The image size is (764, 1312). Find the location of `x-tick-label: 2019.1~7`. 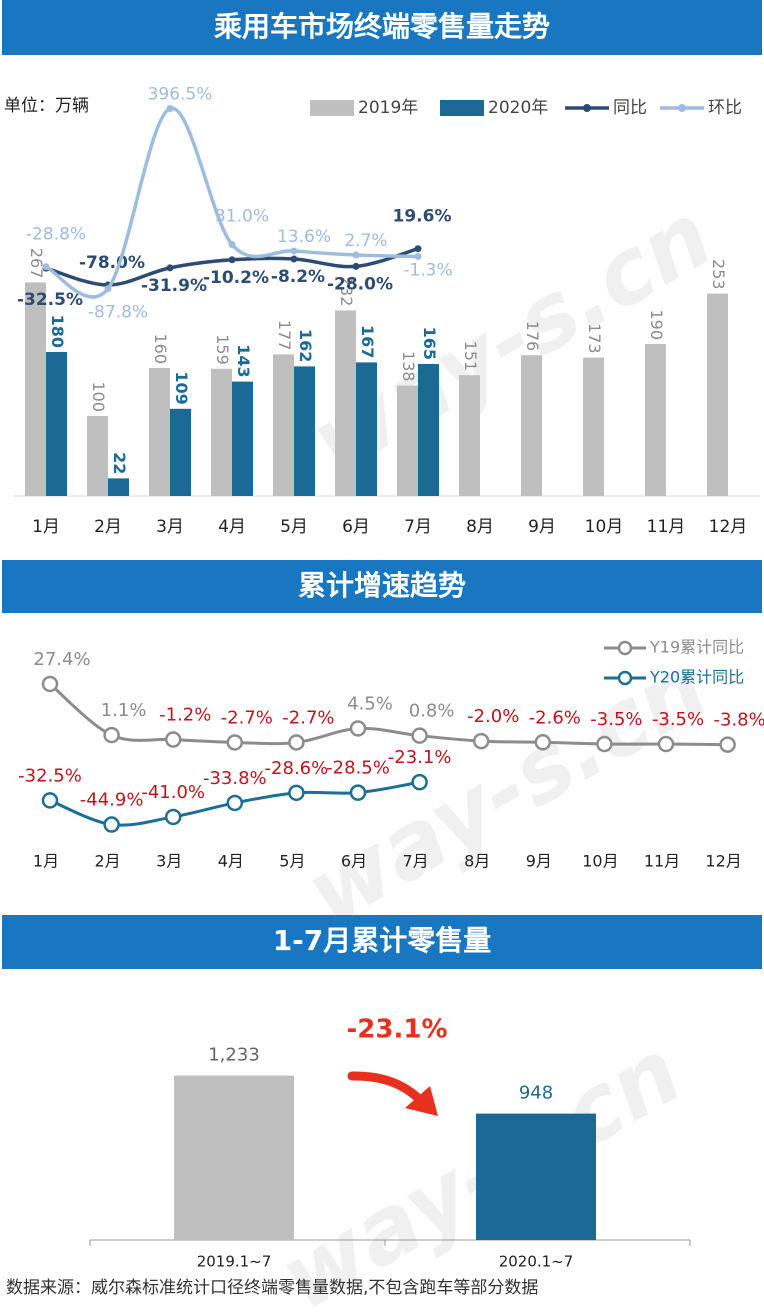

x-tick-label: 2019.1~7 is located at coordinates (234, 1262).